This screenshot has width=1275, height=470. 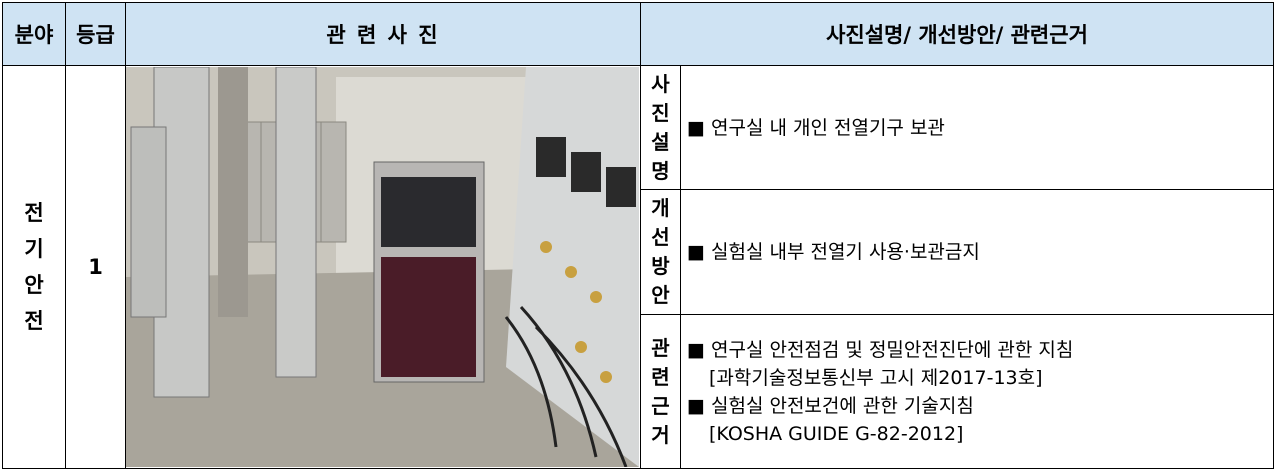 I want to click on description-line: ■ 실험실 안전보건에 관한 기술지침, so click(x=830, y=405).